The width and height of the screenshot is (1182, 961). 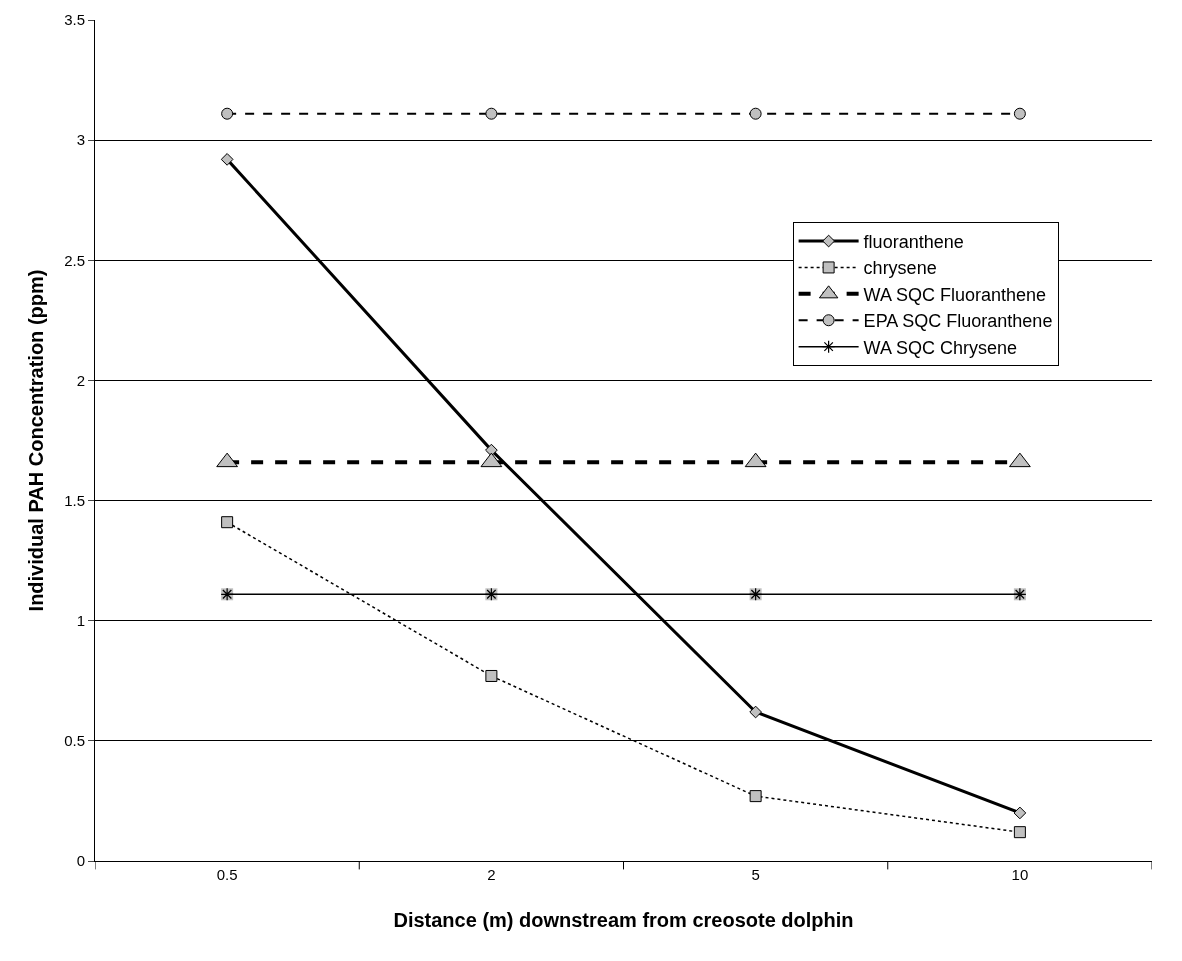 I want to click on y-tick-label: 2, so click(x=80, y=380).